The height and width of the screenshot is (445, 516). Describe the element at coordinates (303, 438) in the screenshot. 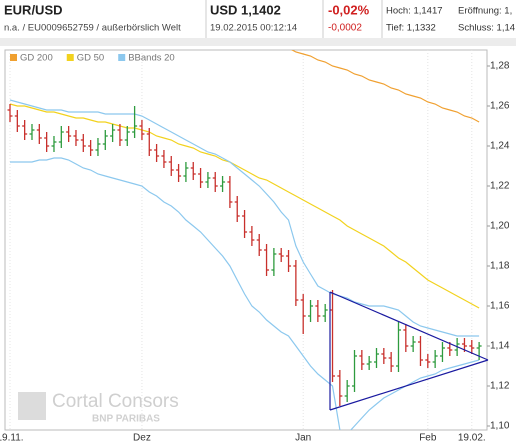

I see `x-tick-label: Jan` at that location.